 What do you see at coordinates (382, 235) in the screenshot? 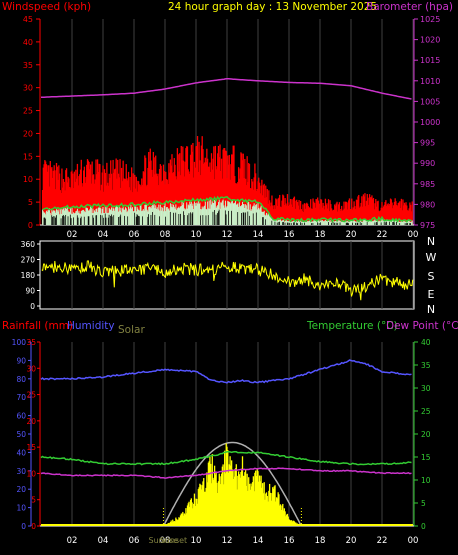
I see `wind-x-tick-label: 22` at bounding box center [382, 235].